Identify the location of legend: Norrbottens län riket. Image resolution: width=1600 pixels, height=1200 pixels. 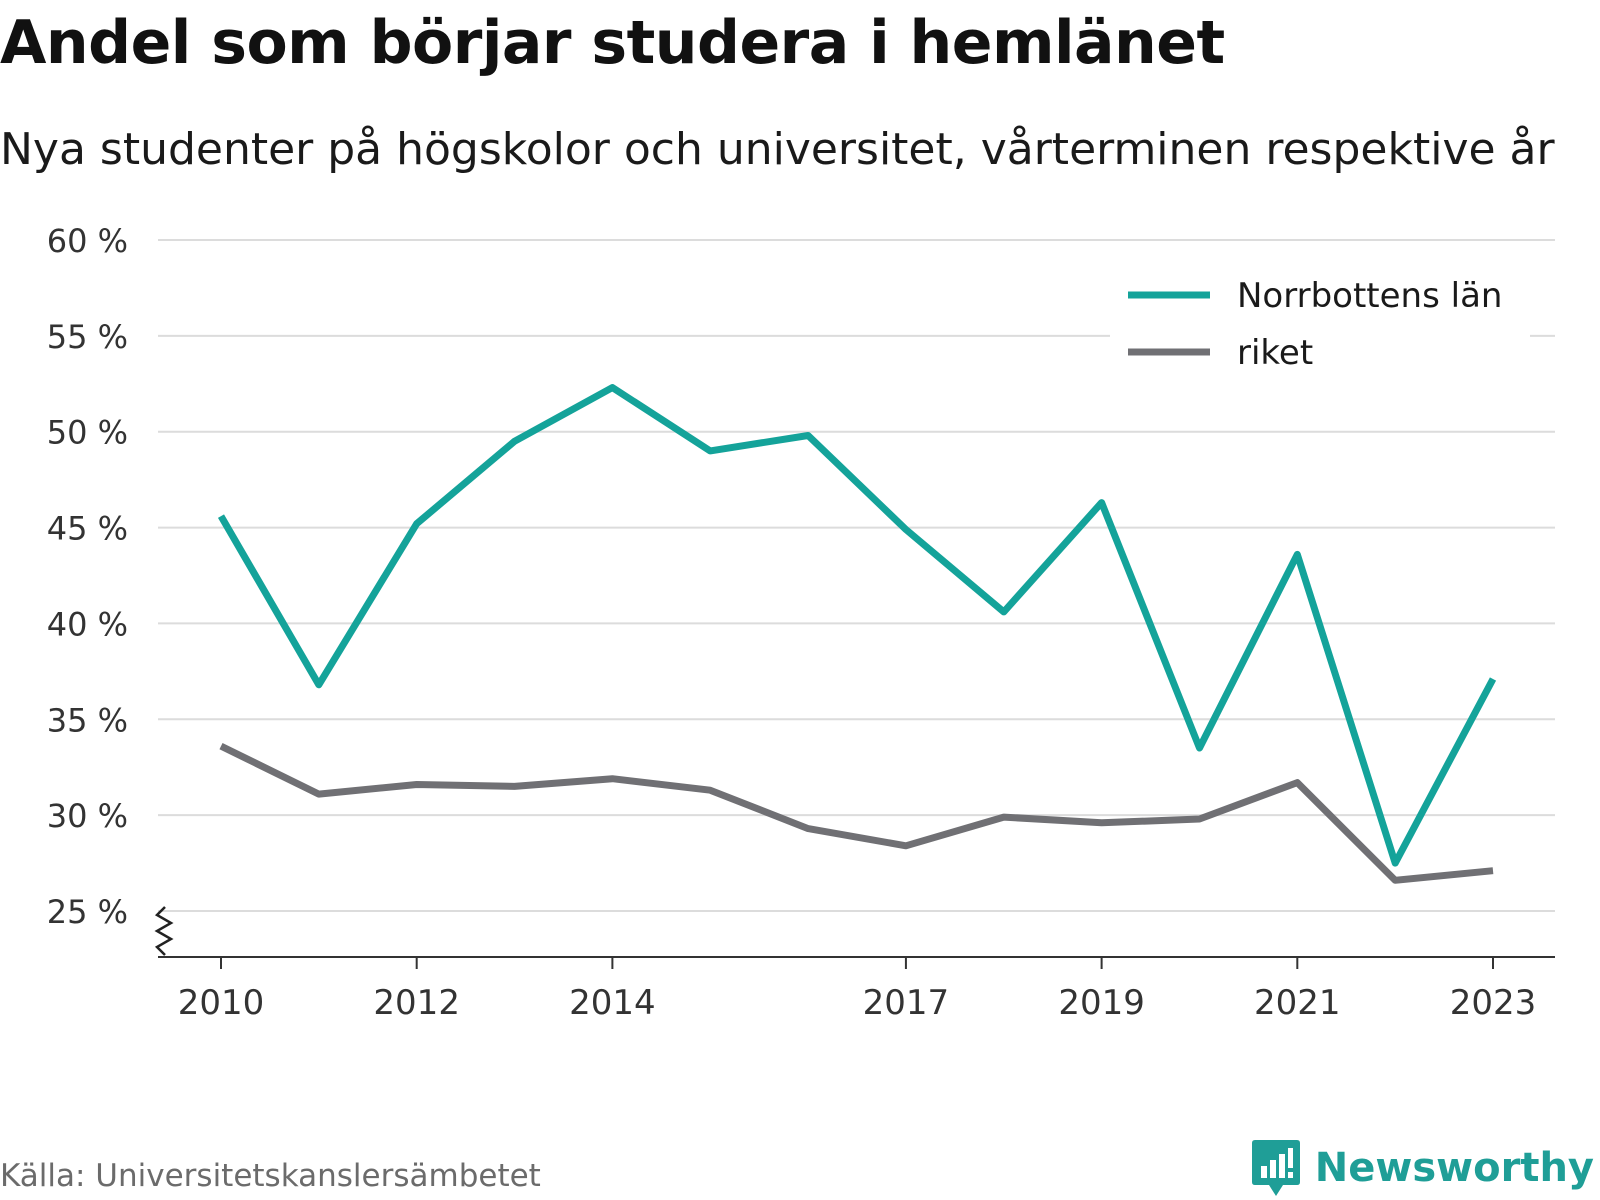
(1320, 323).